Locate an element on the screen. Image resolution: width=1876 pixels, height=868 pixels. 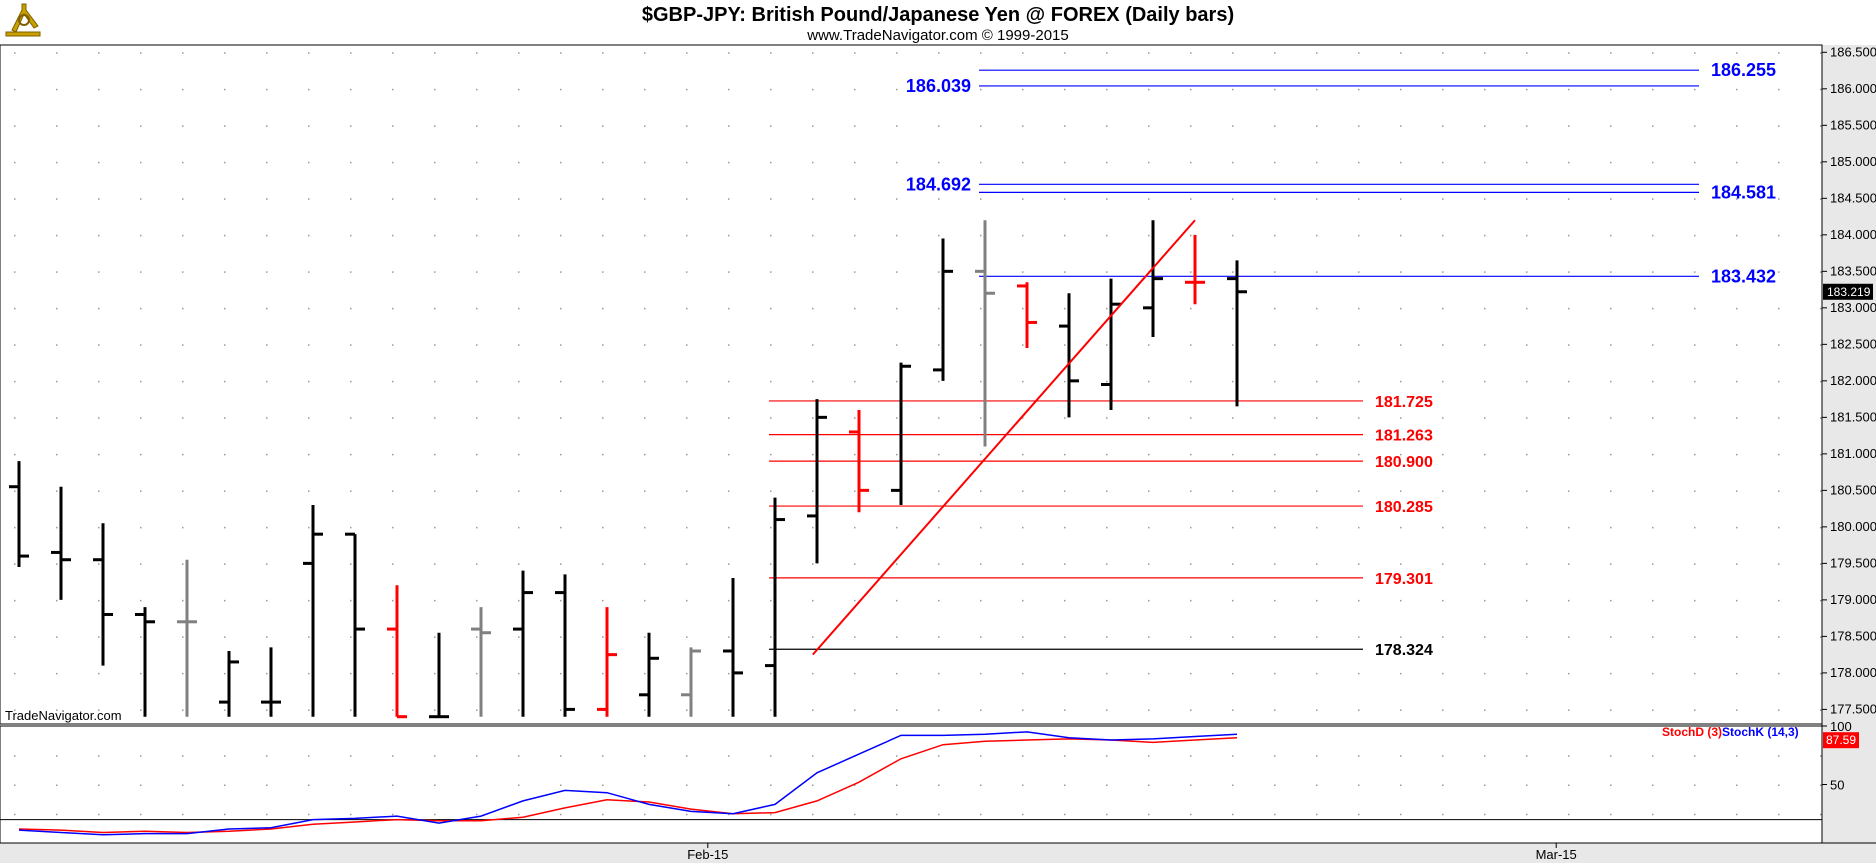
price-tick-label: 182.500 is located at coordinates (1853, 343).